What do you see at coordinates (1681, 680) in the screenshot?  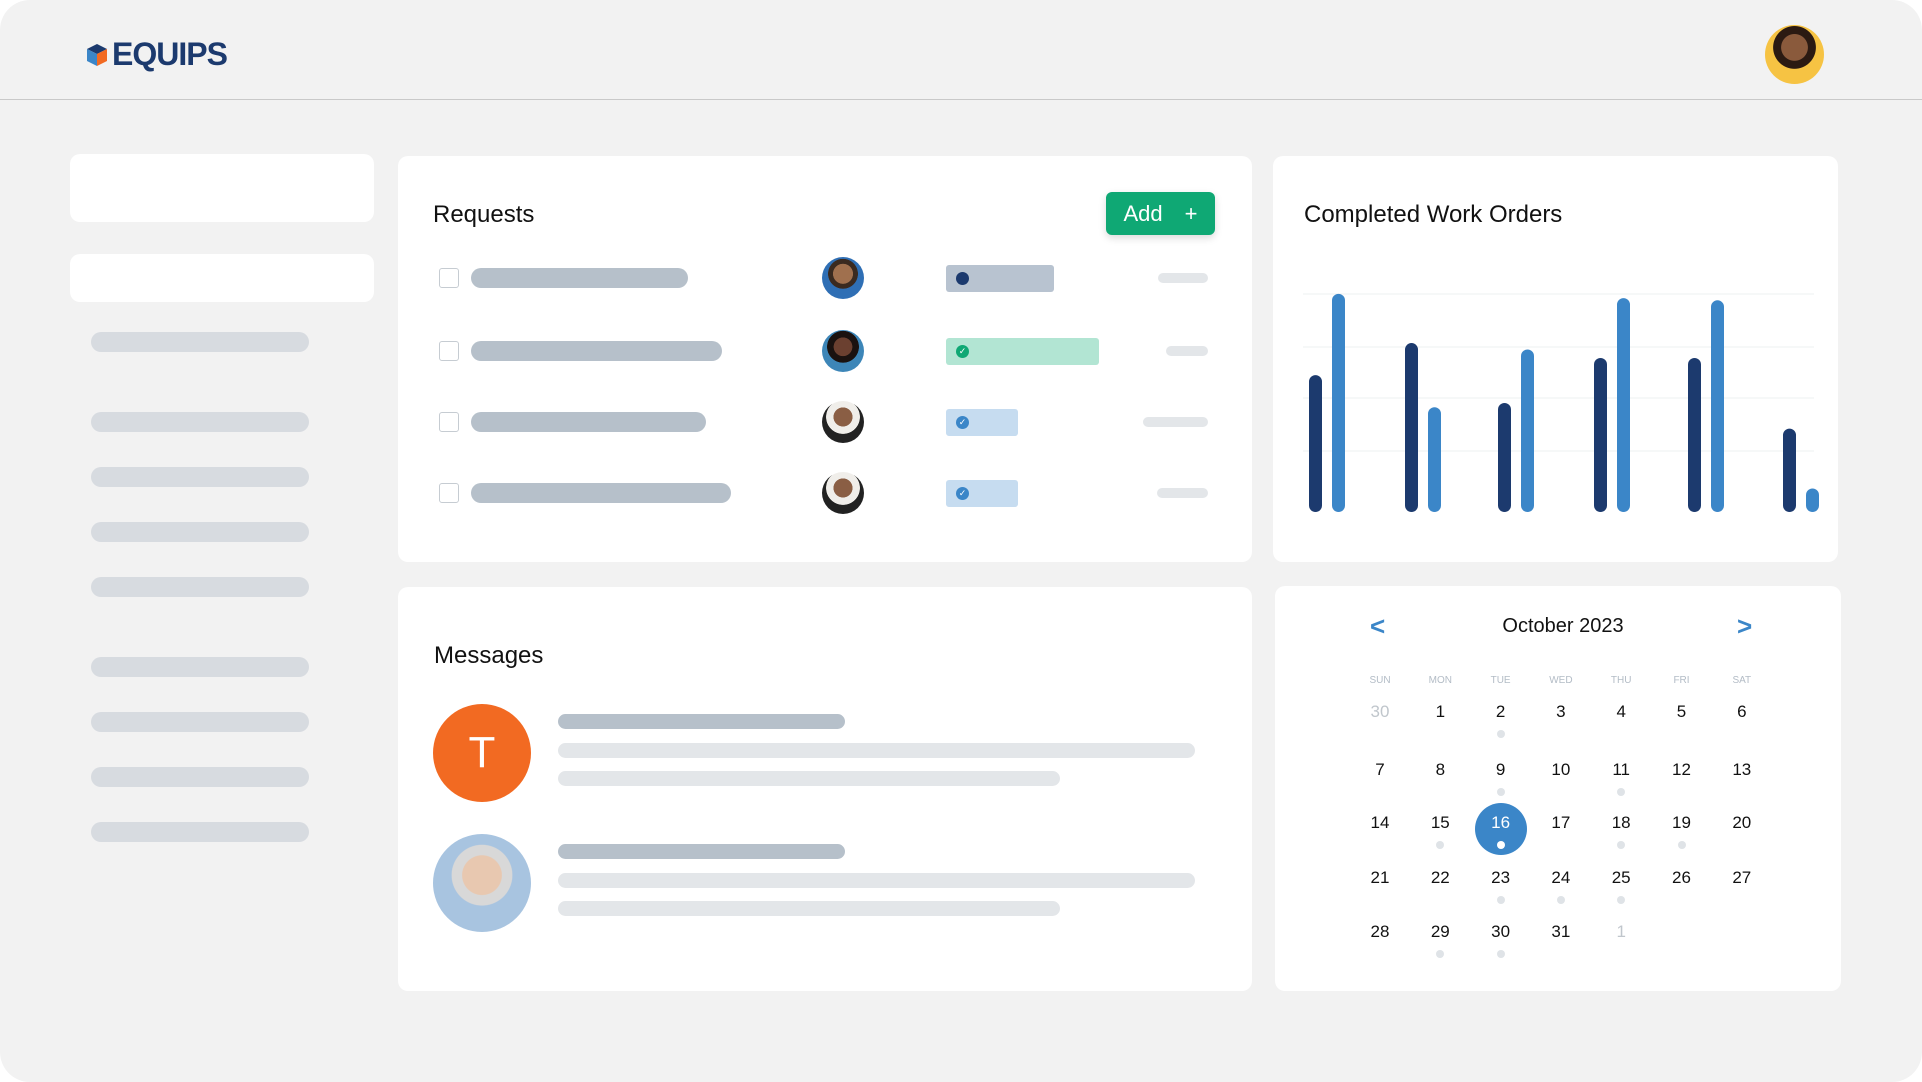 I see `weekday-fri: FRI` at bounding box center [1681, 680].